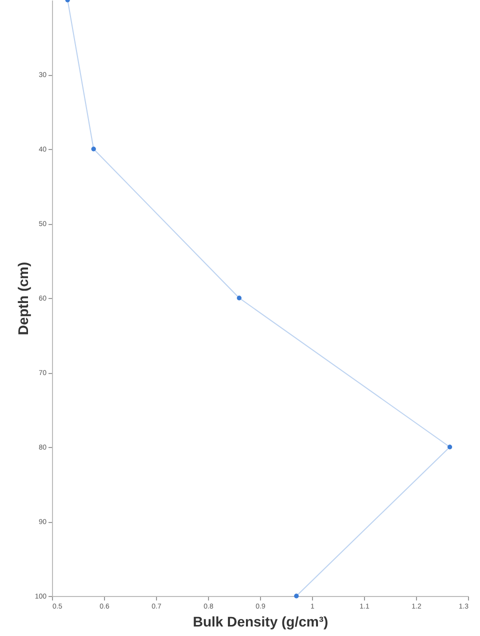  I want to click on y-axis-title: Depth (cm), so click(22, 299).